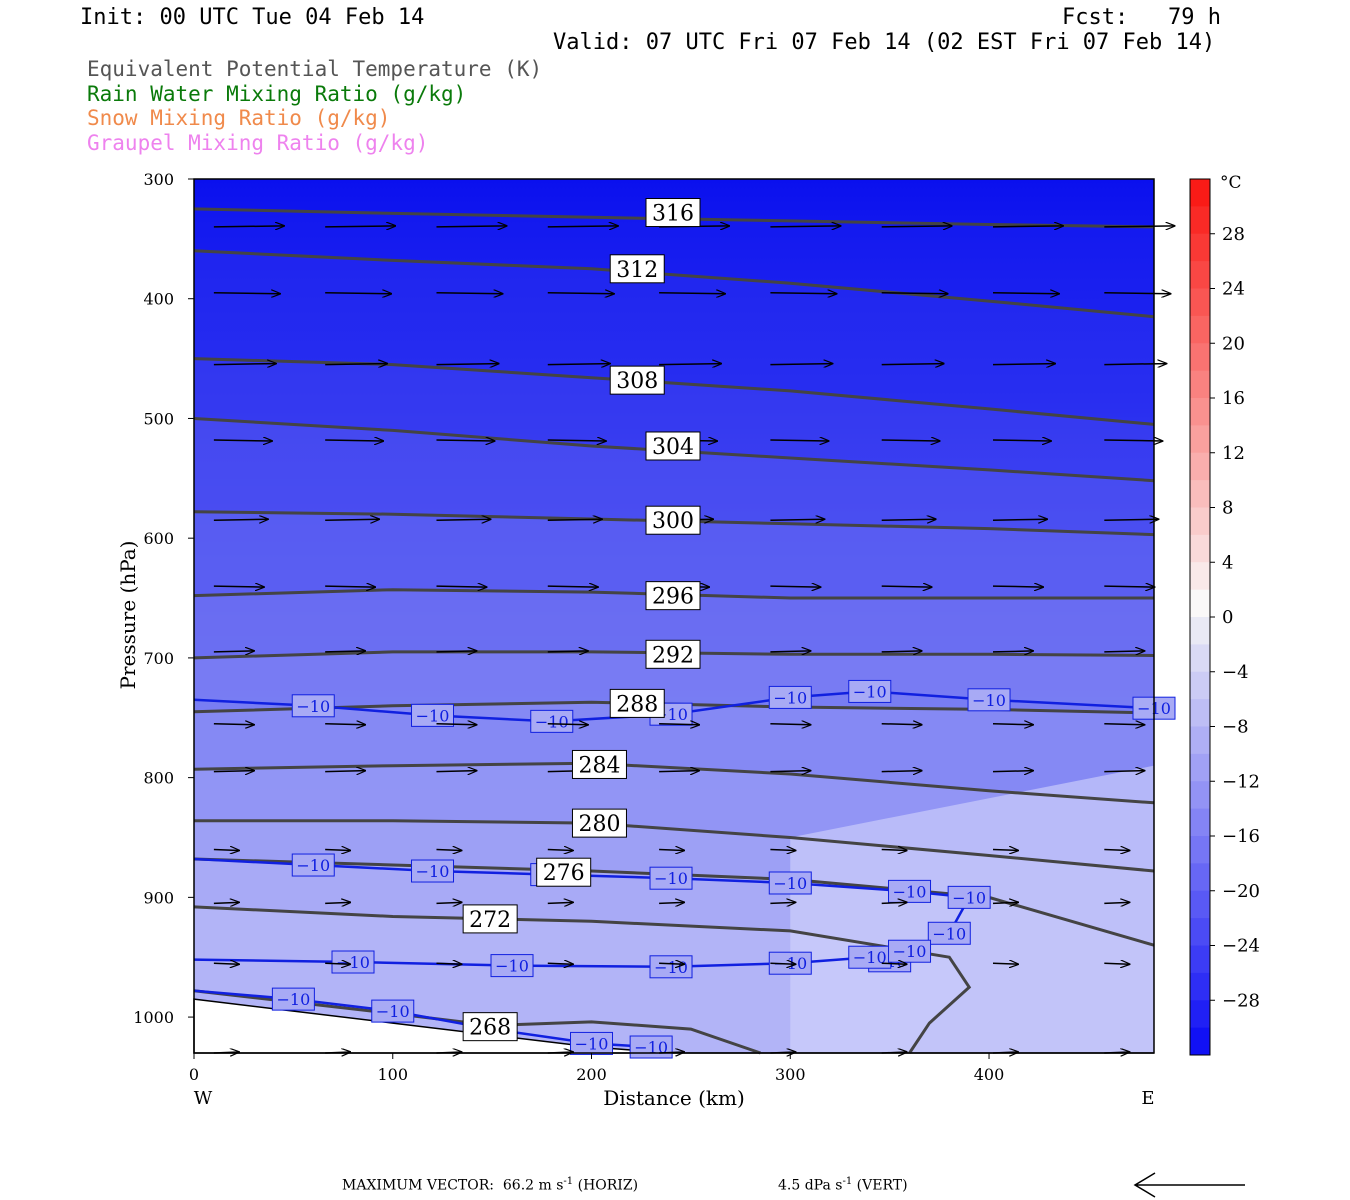 The image size is (1350, 1200). I want to click on contour-label: 276, so click(564, 873).